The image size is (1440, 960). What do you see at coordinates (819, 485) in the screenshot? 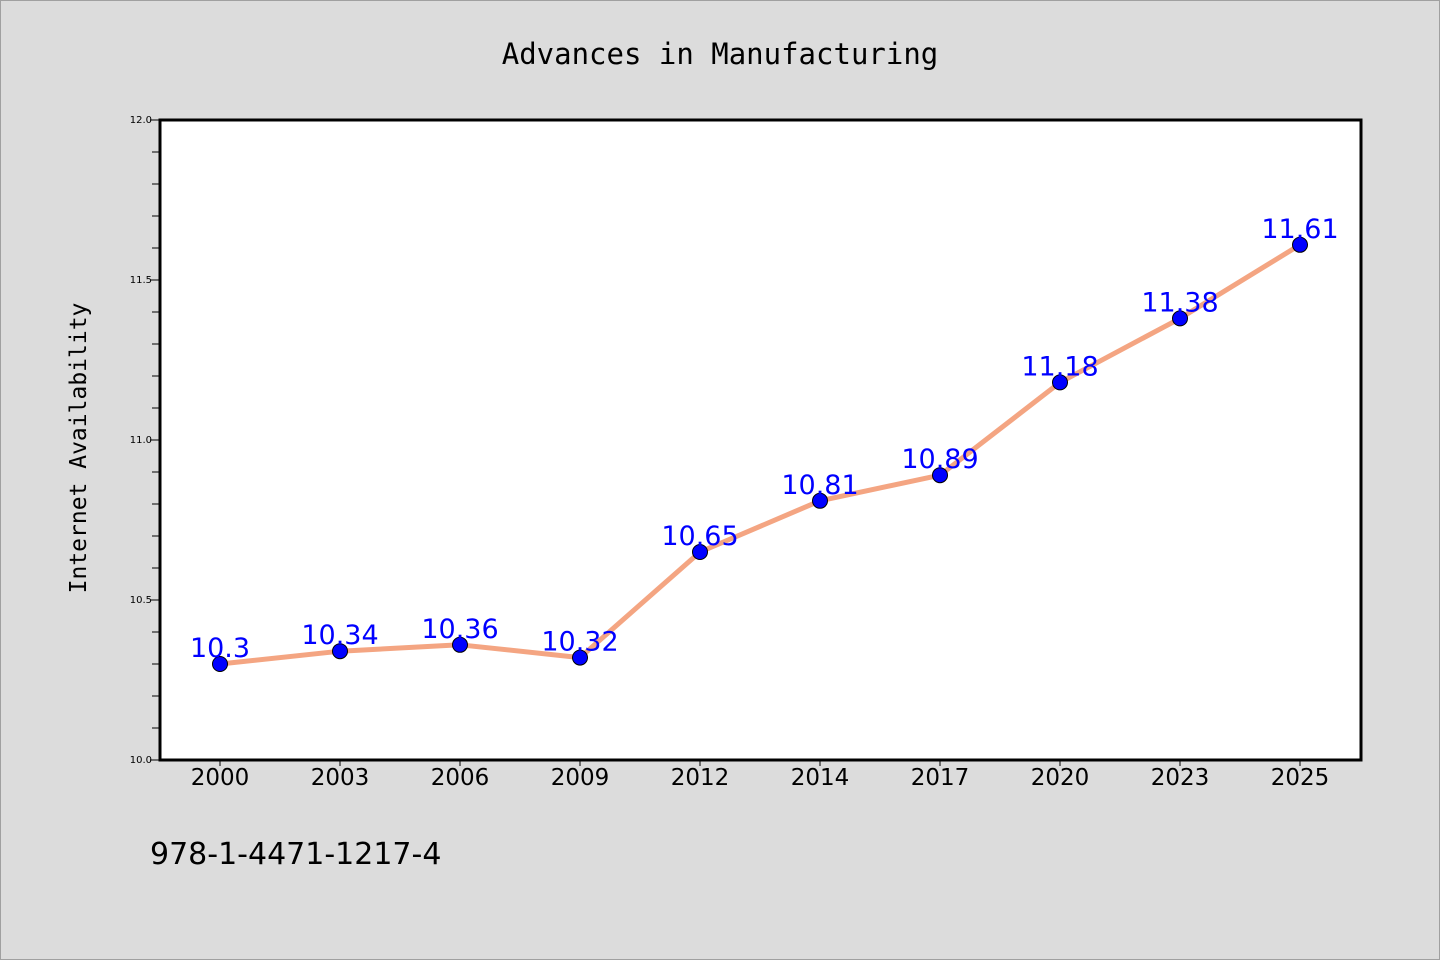
I see `data-label: 10.81` at bounding box center [819, 485].